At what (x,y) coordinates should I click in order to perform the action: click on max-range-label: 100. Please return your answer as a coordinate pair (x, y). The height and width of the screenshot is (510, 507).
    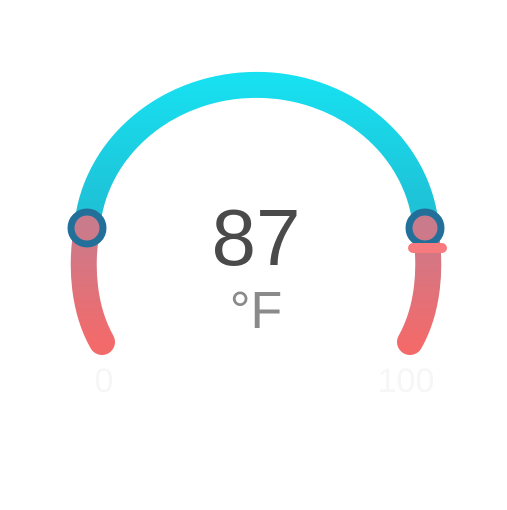
    Looking at the image, I should click on (406, 381).